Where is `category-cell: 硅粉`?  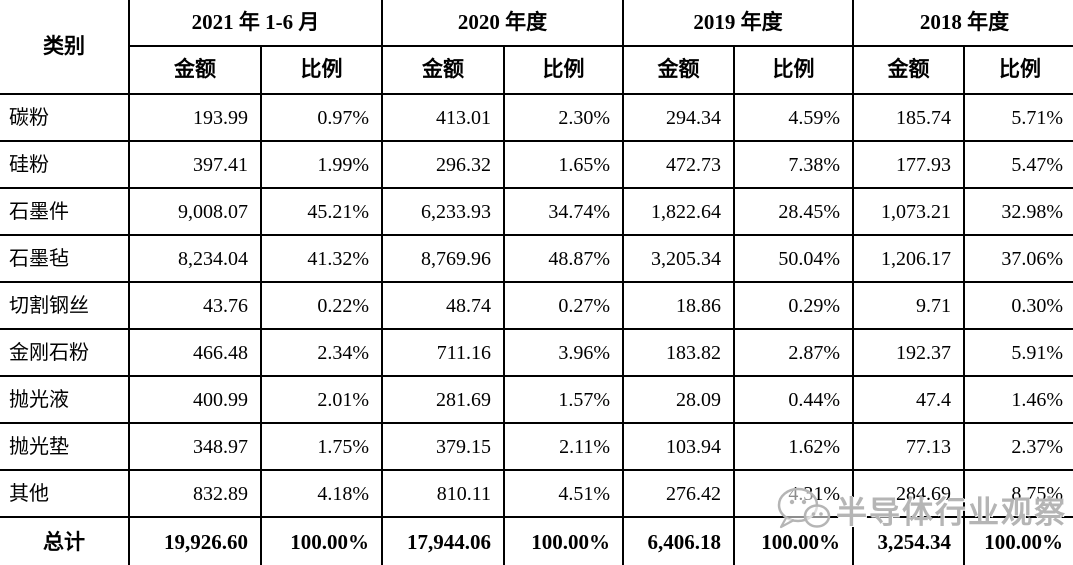 category-cell: 硅粉 is located at coordinates (65, 164).